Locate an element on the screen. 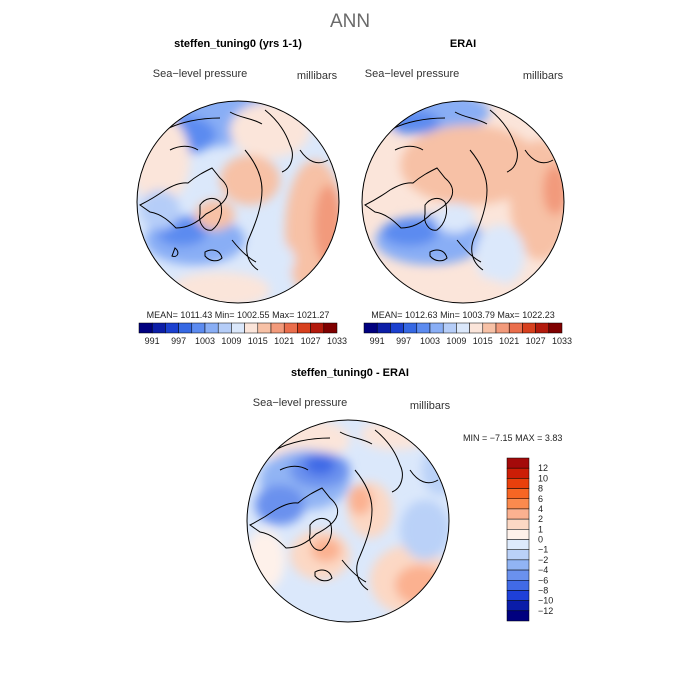  colorbar-tick-label: −12 is located at coordinates (545, 611).